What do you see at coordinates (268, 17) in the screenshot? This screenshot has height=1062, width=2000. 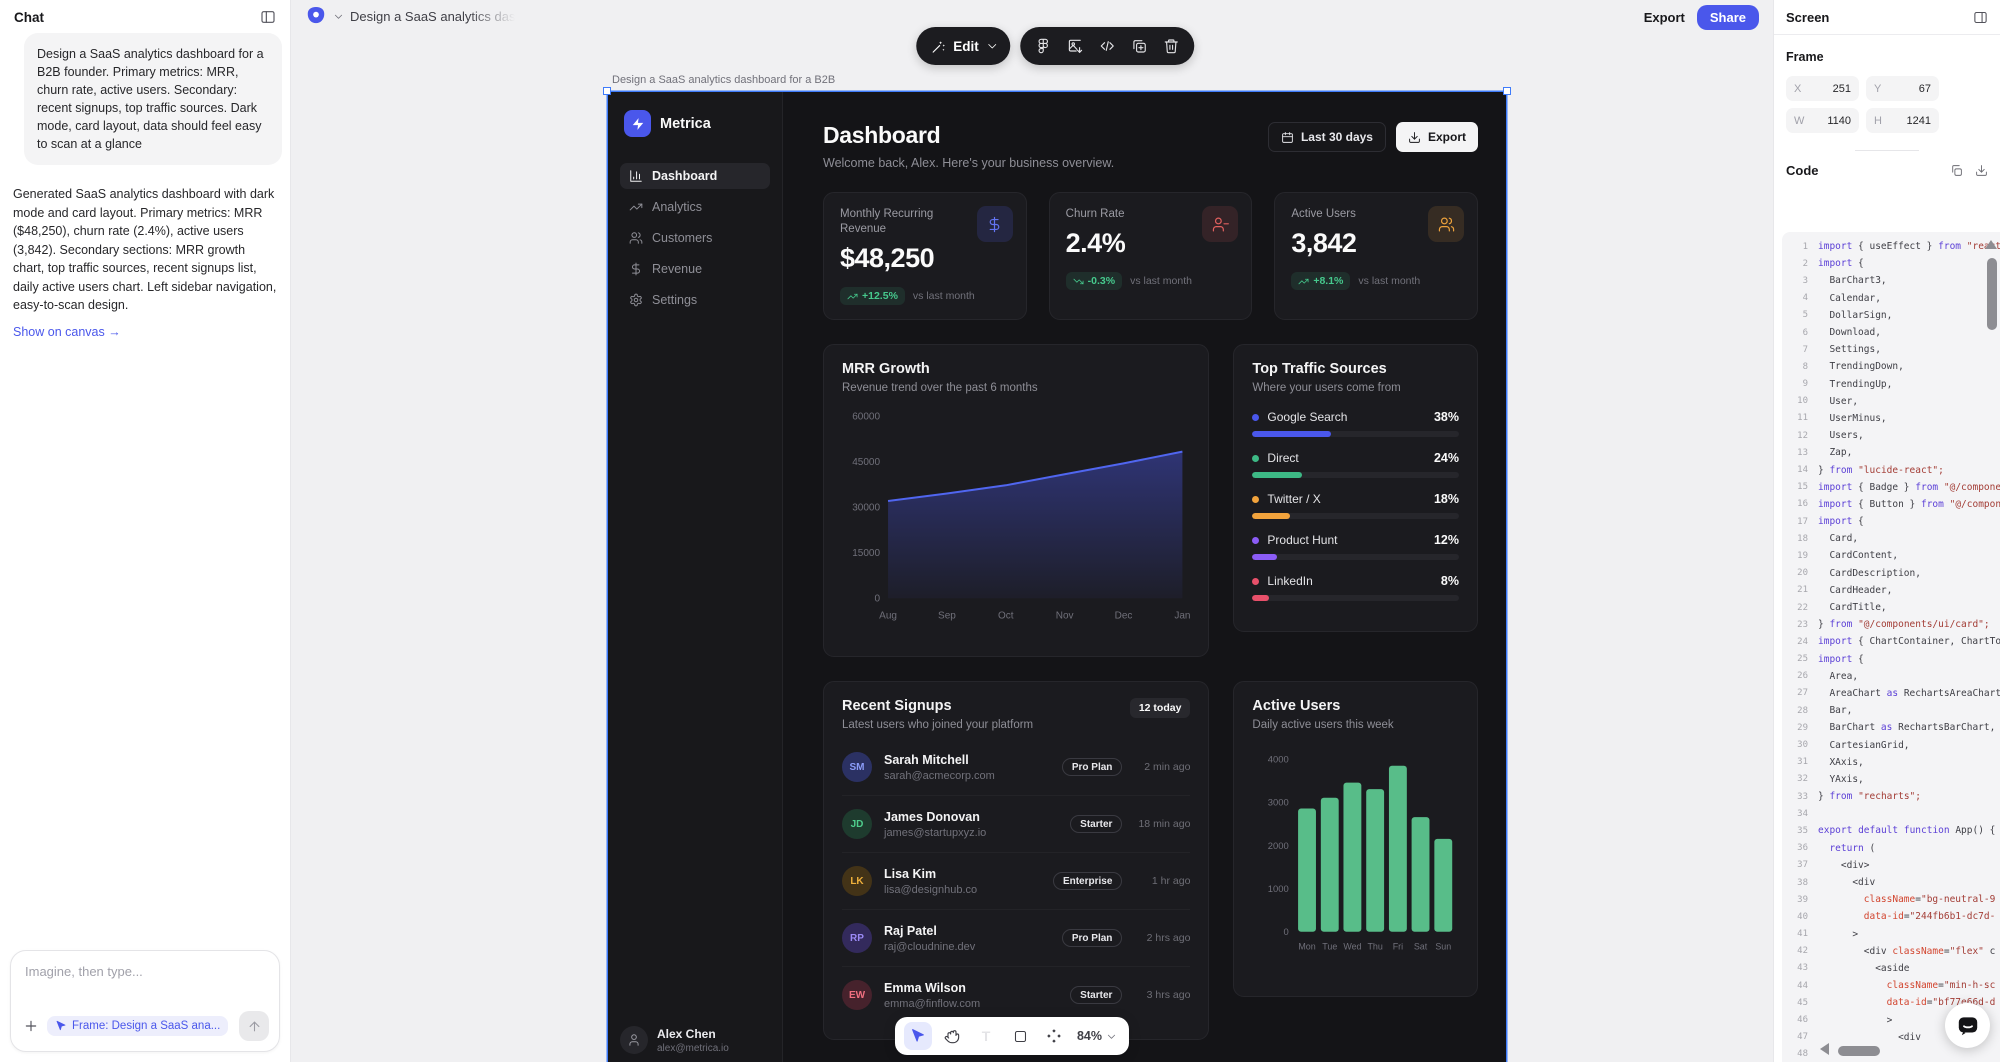 I see `collapse-chat-panel-icon` at bounding box center [268, 17].